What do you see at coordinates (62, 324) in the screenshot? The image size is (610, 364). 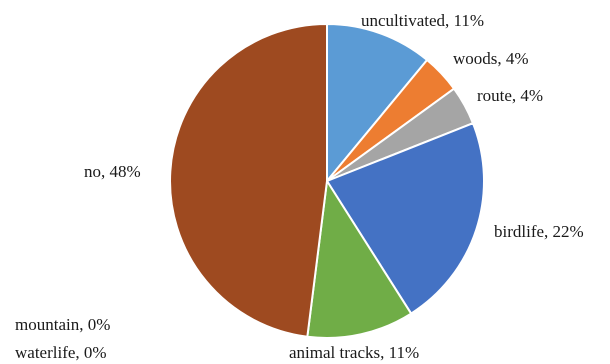 I see `data-label-mountain: mountain, 0%` at bounding box center [62, 324].